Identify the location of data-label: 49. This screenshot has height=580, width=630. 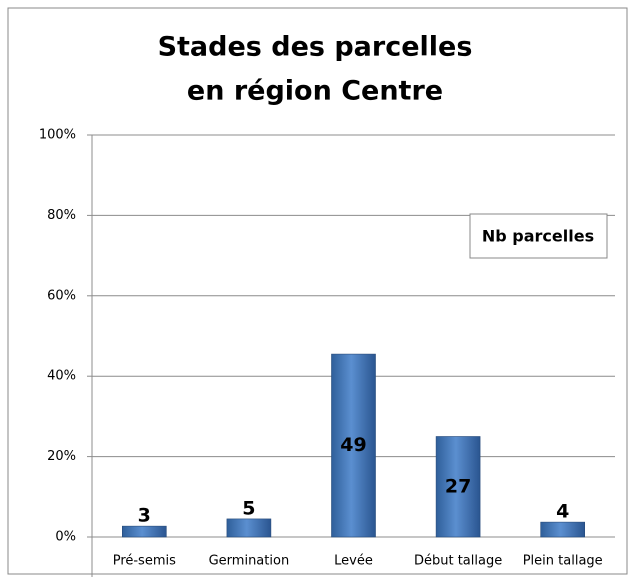
(353, 445).